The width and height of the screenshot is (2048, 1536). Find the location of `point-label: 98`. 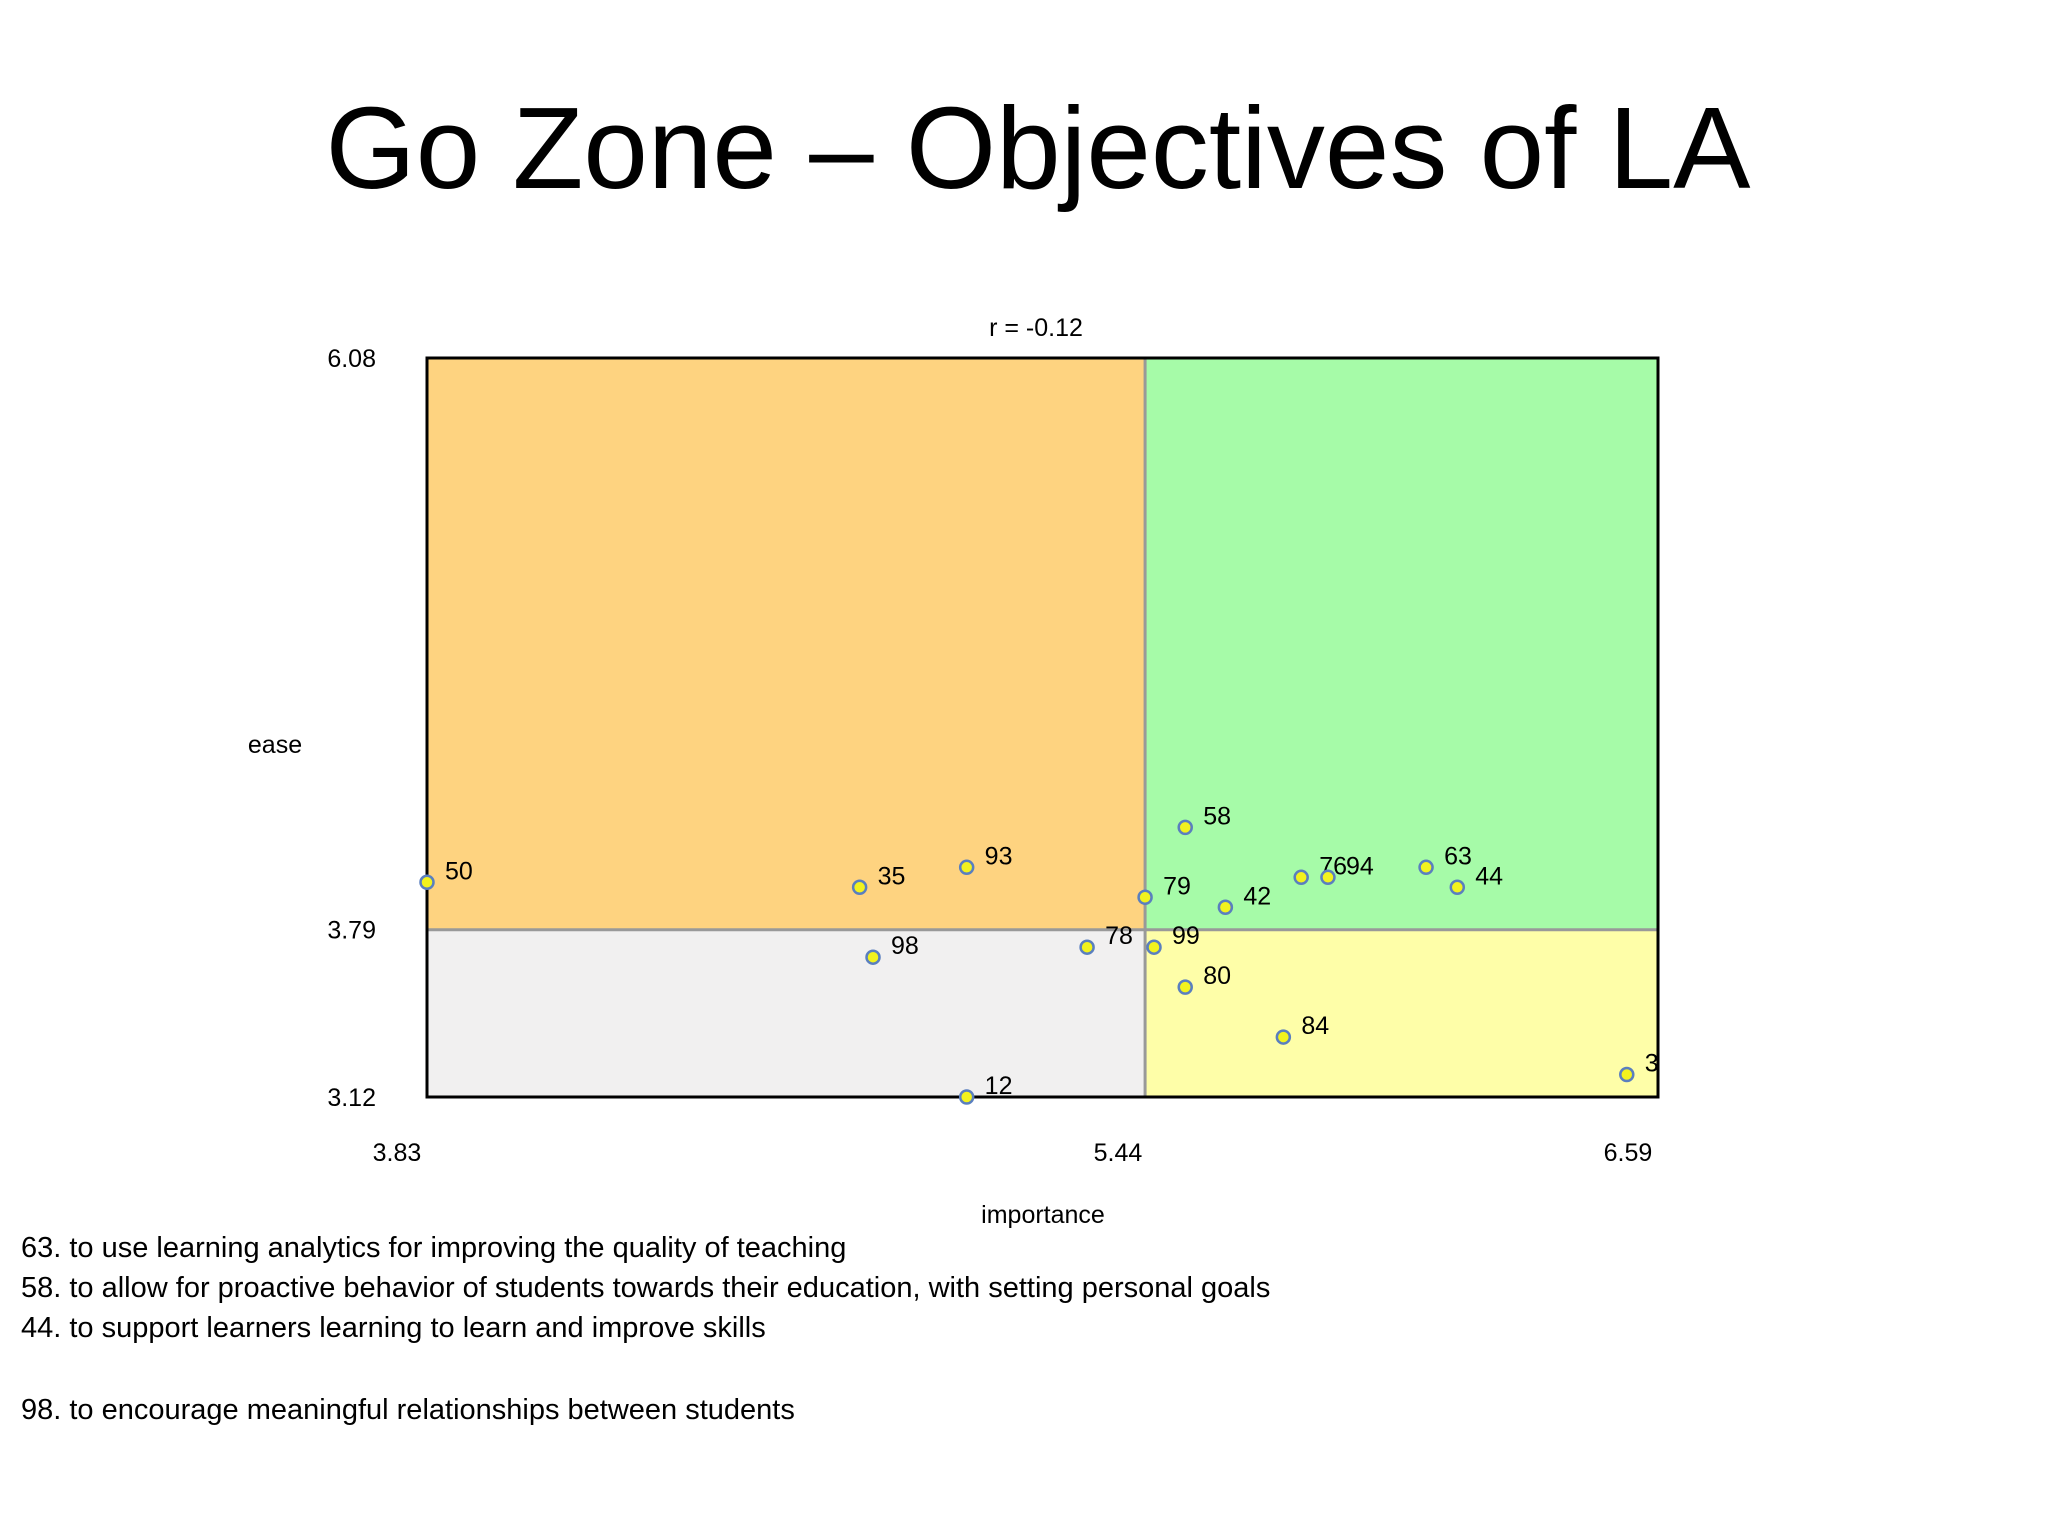

point-label: 98 is located at coordinates (905, 946).